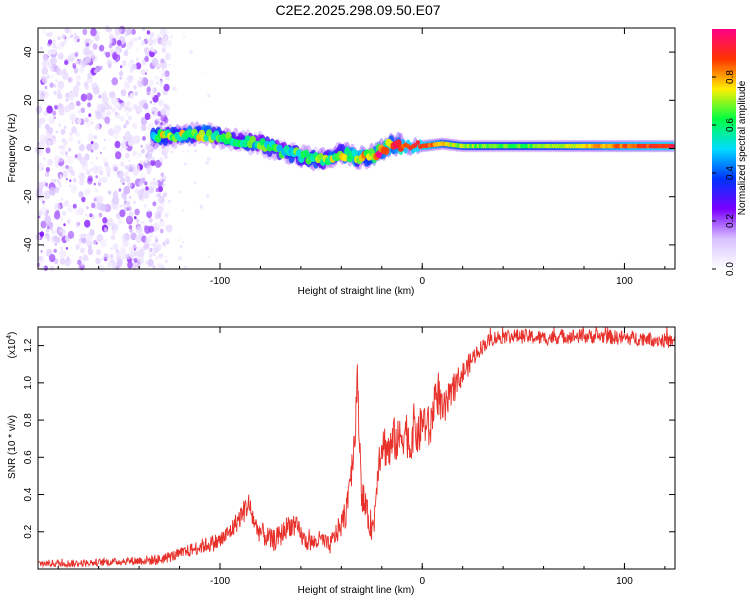 The width and height of the screenshot is (750, 600). I want to click on spec-y-tick-label: 40, so click(28, 52).